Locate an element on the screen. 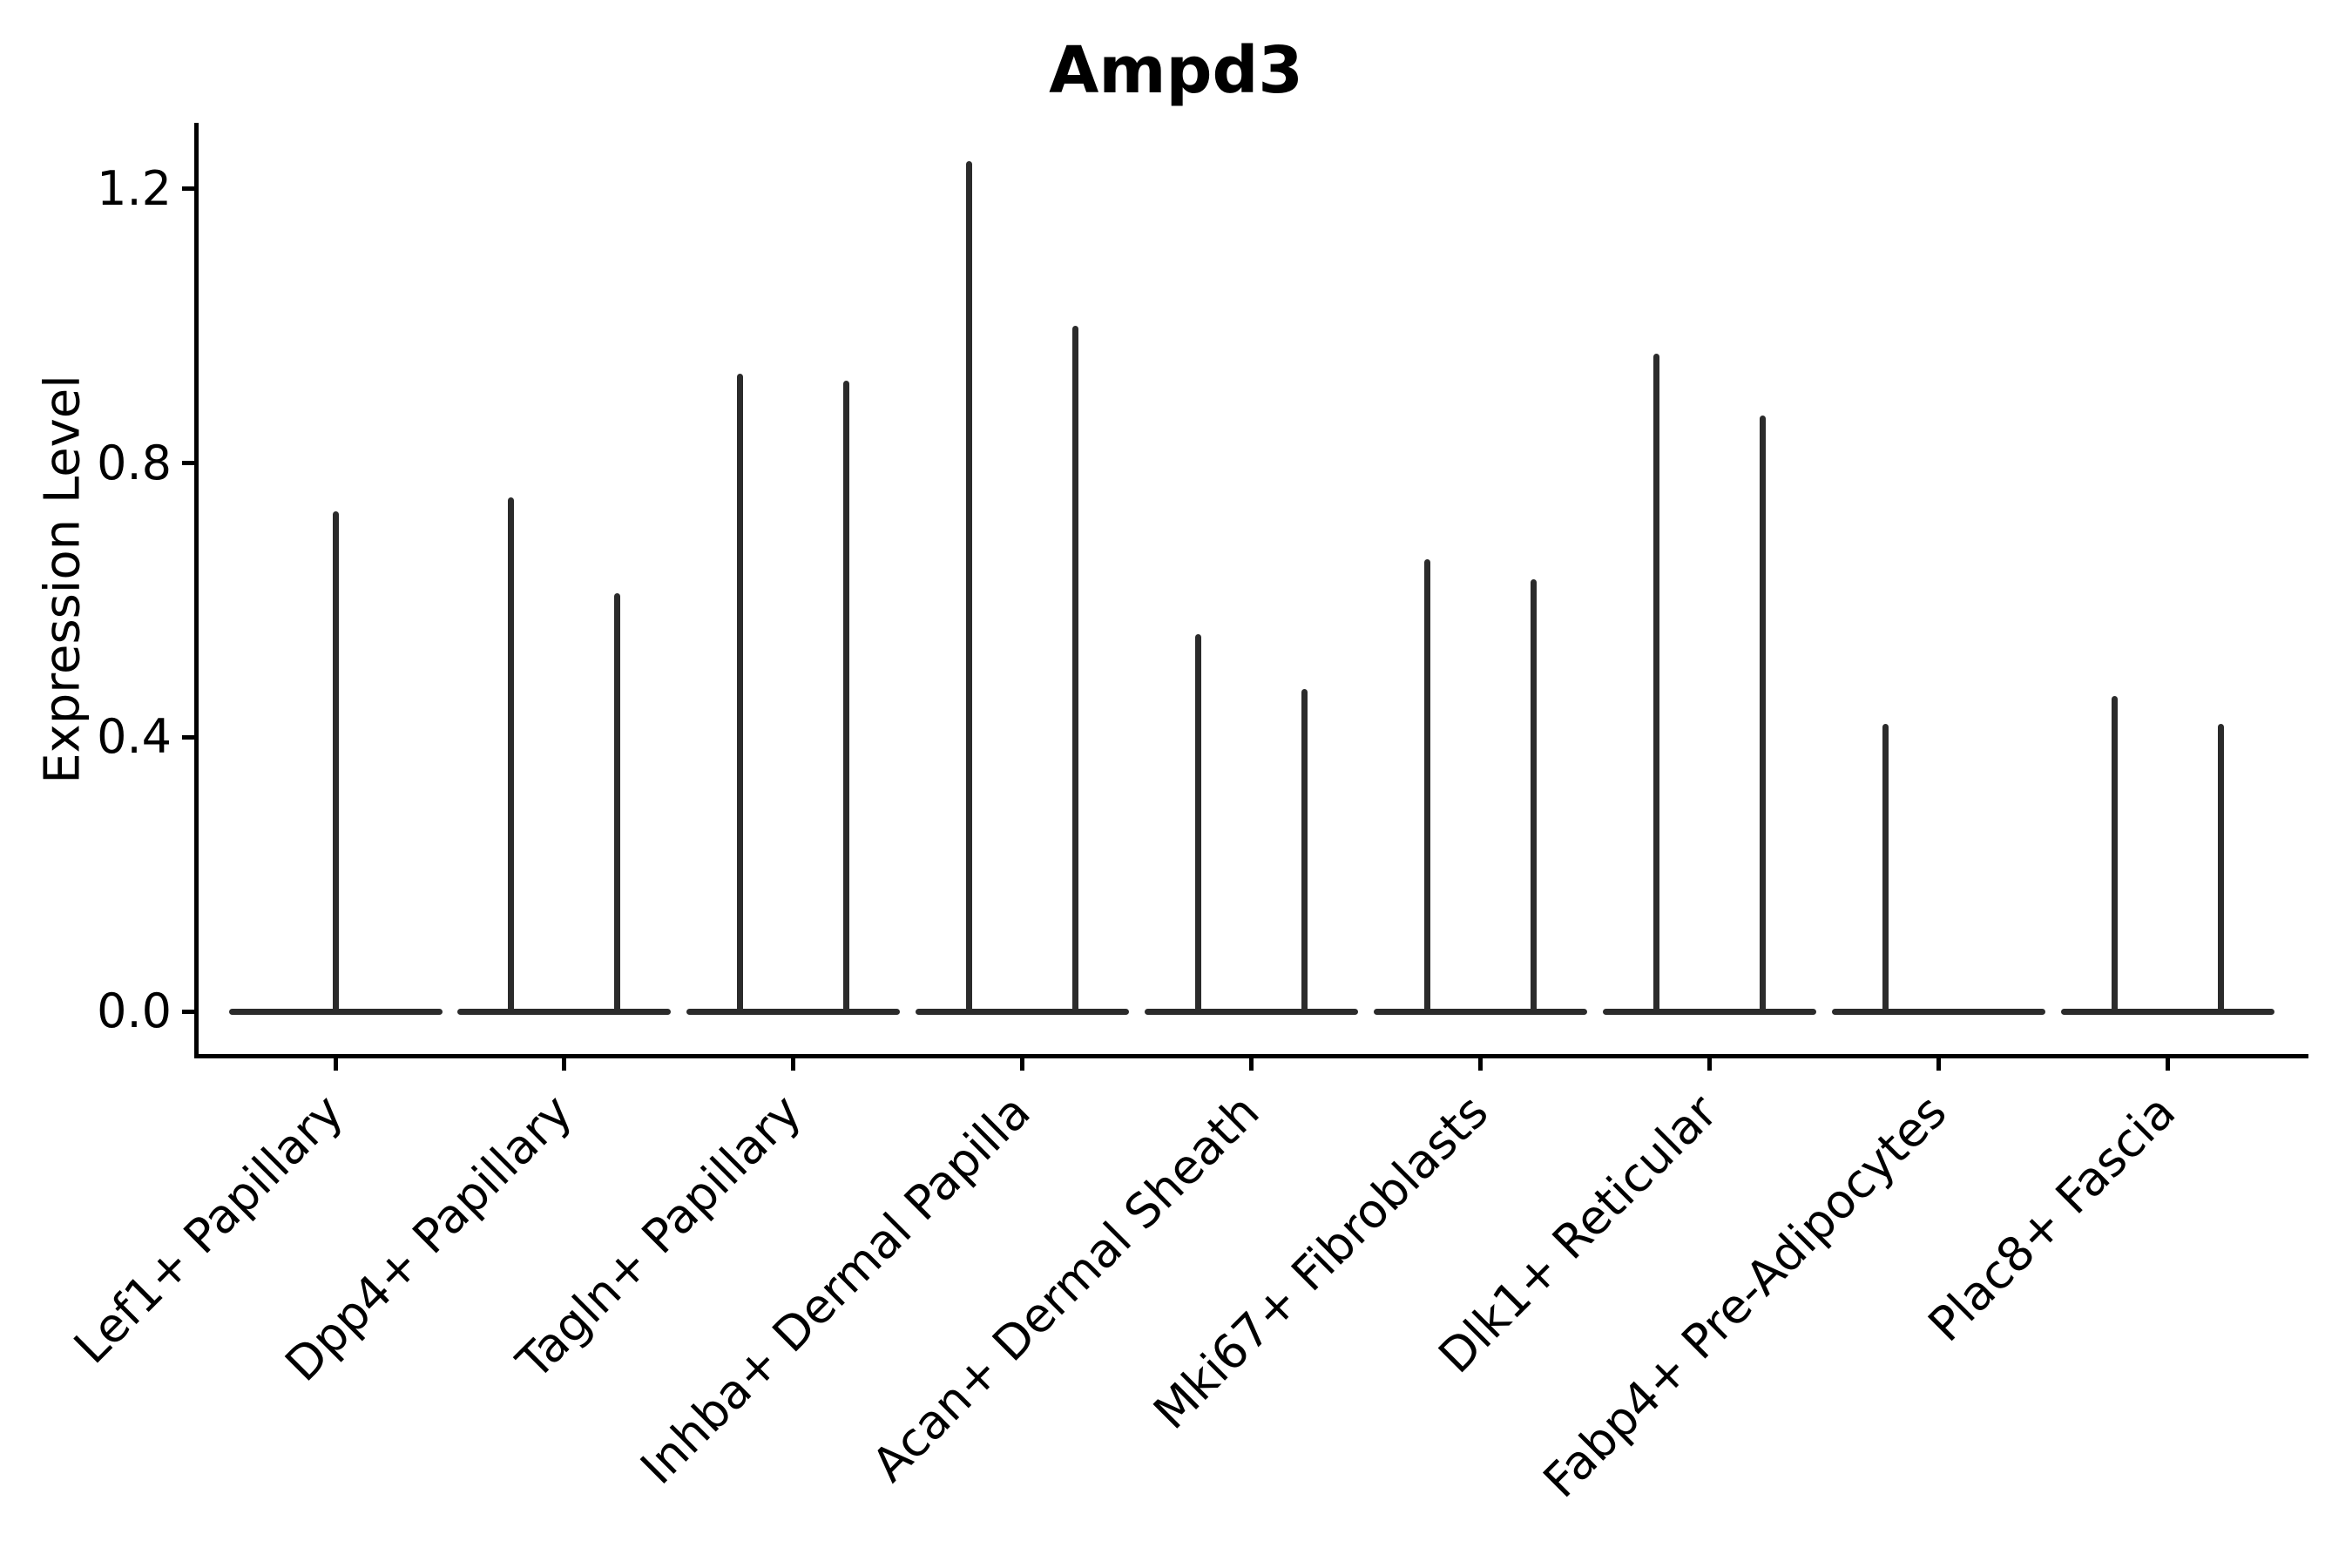  x-tick-label: Inhba+ Dermal Papilla is located at coordinates (835, 1290).